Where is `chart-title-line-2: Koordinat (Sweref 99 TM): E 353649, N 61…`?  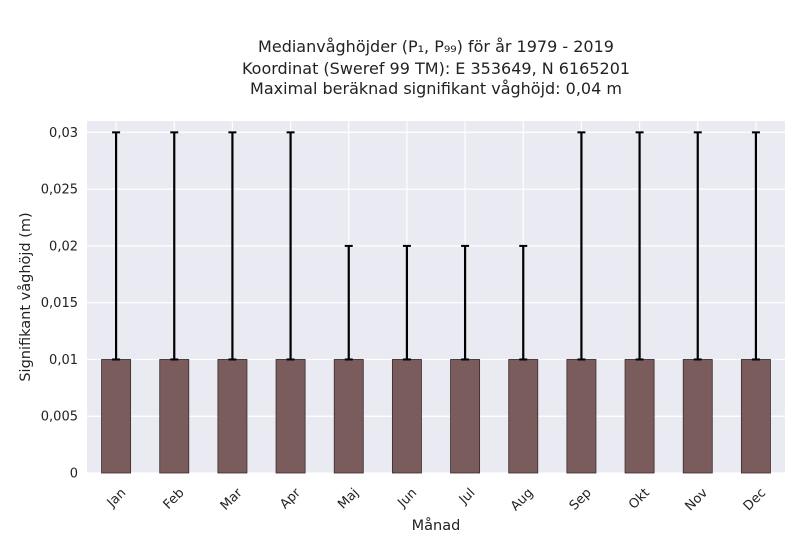
chart-title-line-2: Koordinat (Sweref 99 TM): E 353649, N 61… is located at coordinates (436, 68).